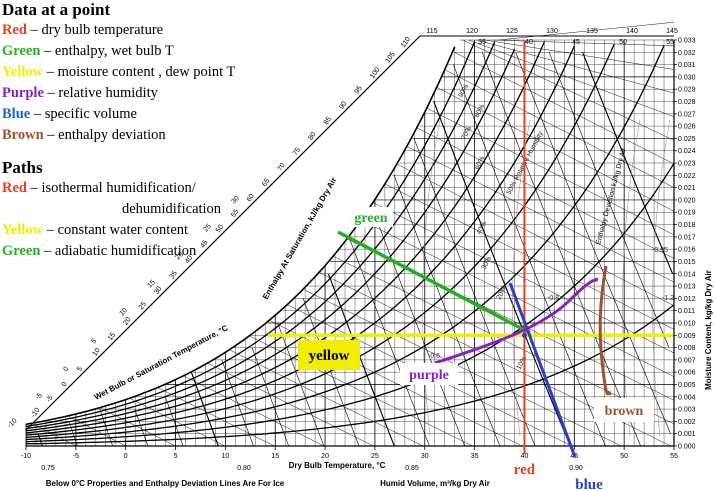  Describe the element at coordinates (111, 188) in the screenshot. I see `legend-path-red-text: – isothermal humidification/` at that location.